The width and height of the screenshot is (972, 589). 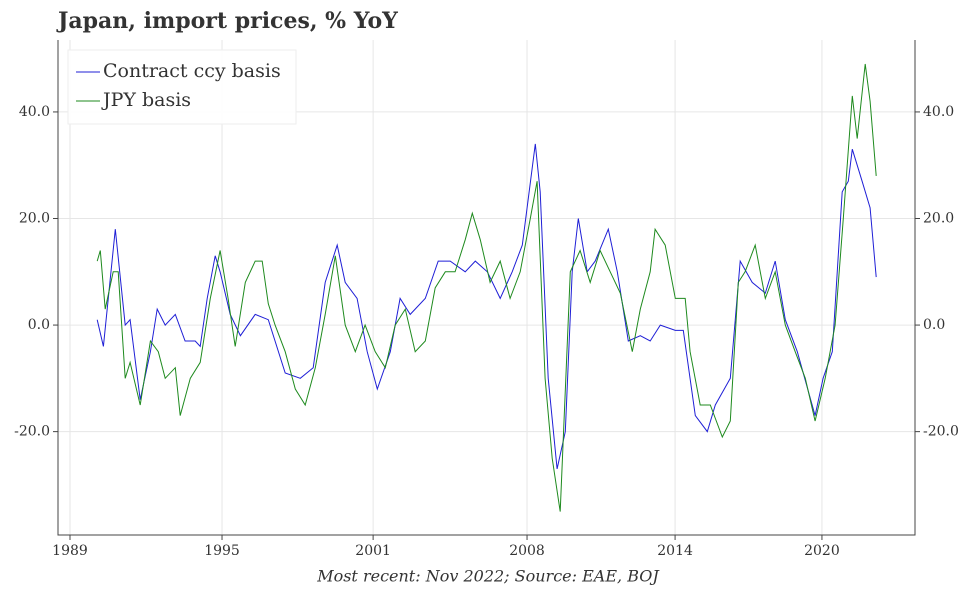 What do you see at coordinates (34, 218) in the screenshot?
I see `y-tick-label: 20.0` at bounding box center [34, 218].